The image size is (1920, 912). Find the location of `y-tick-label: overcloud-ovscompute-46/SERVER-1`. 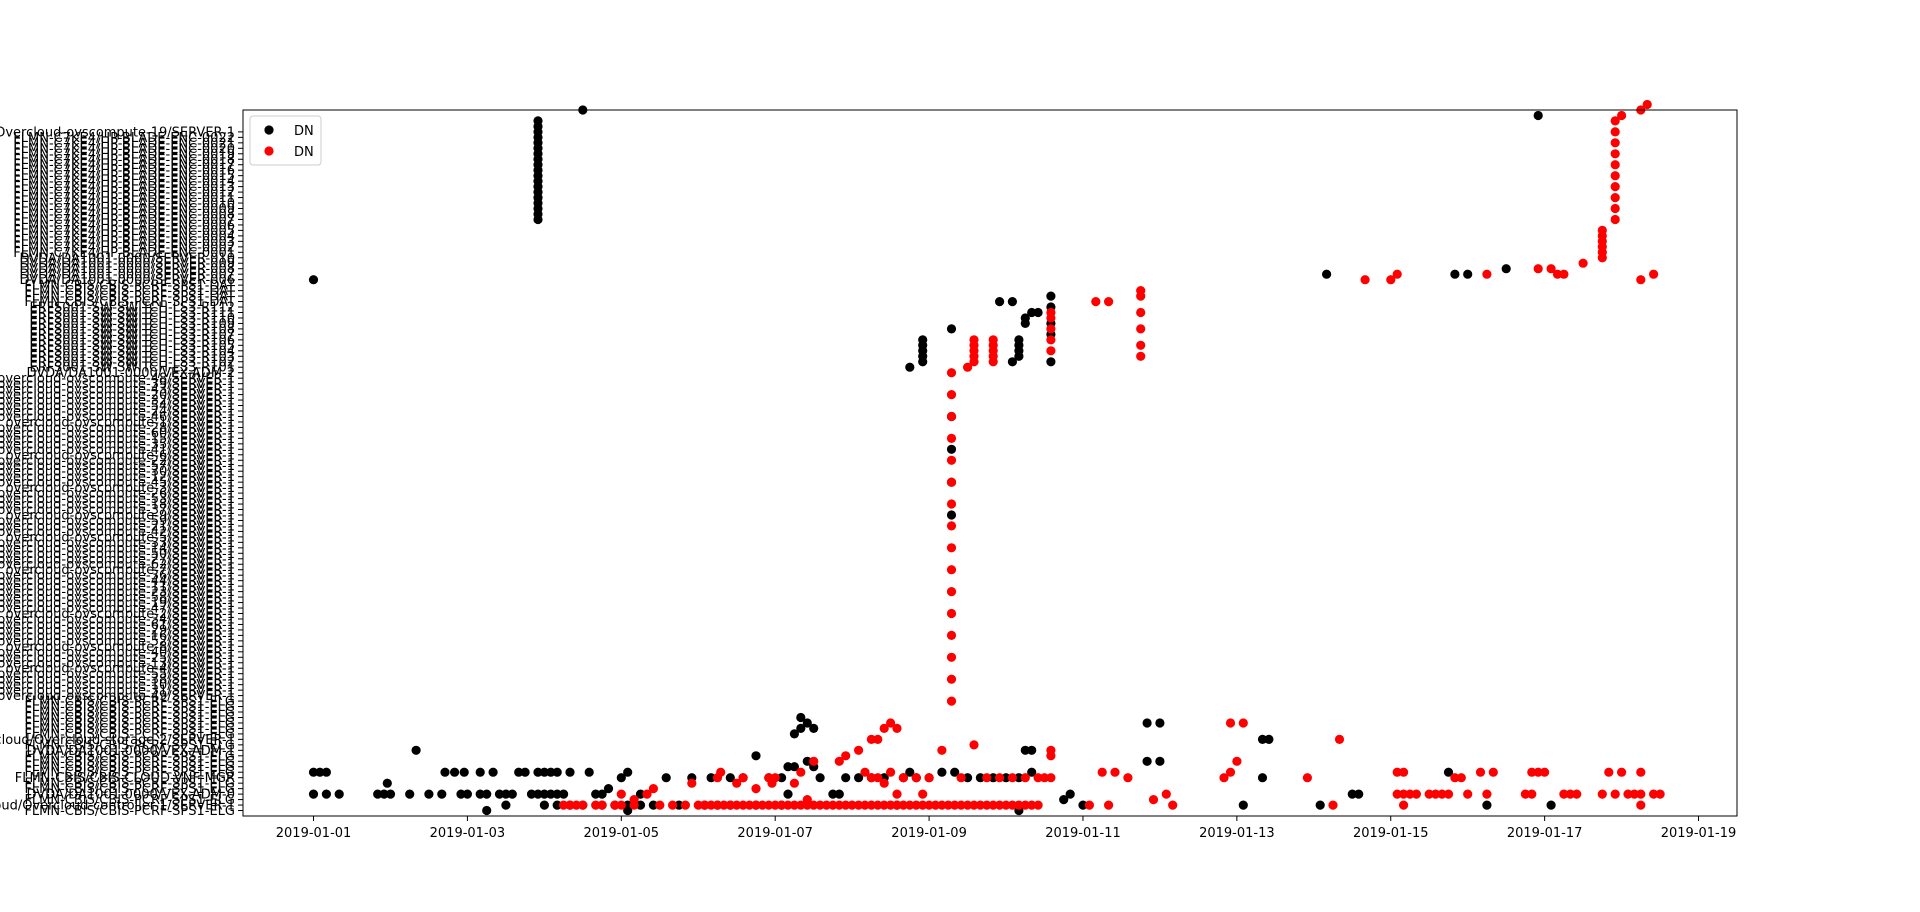

y-tick-label: overcloud-ovscompute-46/SERVER-1 is located at coordinates (117, 417).